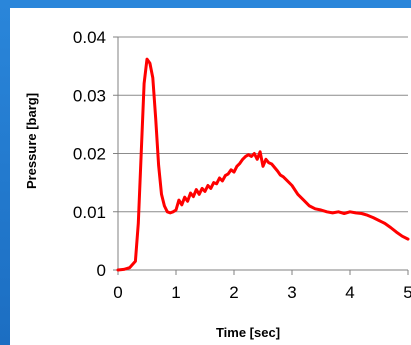 This screenshot has height=345, width=411. I want to click on x-tick-label: 3, so click(291, 292).